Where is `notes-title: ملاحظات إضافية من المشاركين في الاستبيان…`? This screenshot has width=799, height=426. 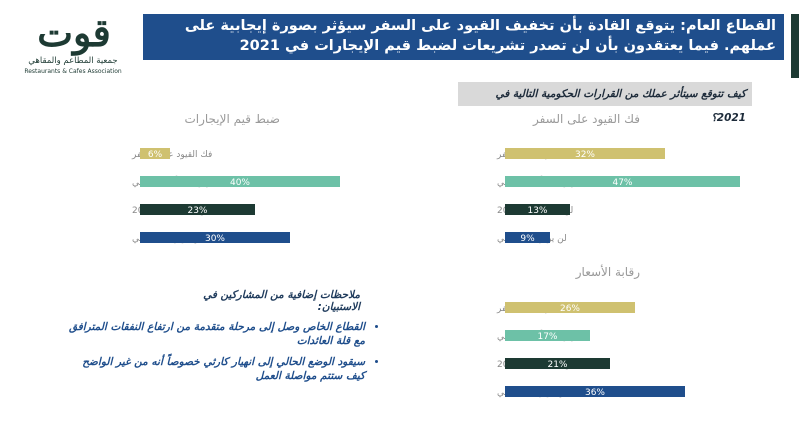
notes-title: ملاحظات إضافية من المشاركين في الاستبيان… is located at coordinates (281, 301).